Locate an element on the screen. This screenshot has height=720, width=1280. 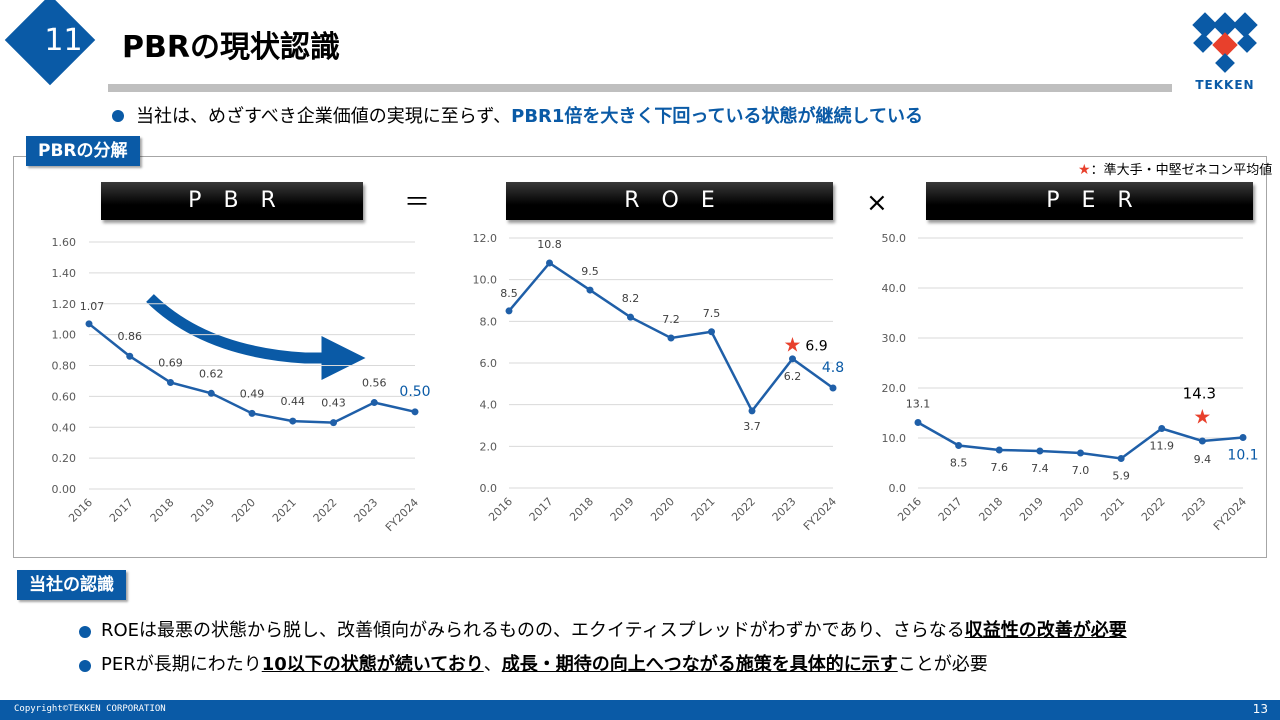
per-peer-average-label: 14.3 is located at coordinates (1199, 394).